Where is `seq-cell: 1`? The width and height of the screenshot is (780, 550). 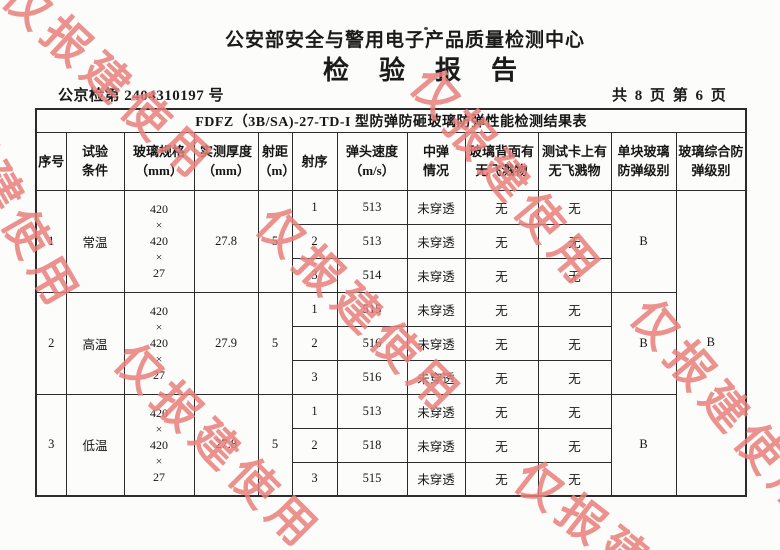
seq-cell: 1 is located at coordinates (51, 241).